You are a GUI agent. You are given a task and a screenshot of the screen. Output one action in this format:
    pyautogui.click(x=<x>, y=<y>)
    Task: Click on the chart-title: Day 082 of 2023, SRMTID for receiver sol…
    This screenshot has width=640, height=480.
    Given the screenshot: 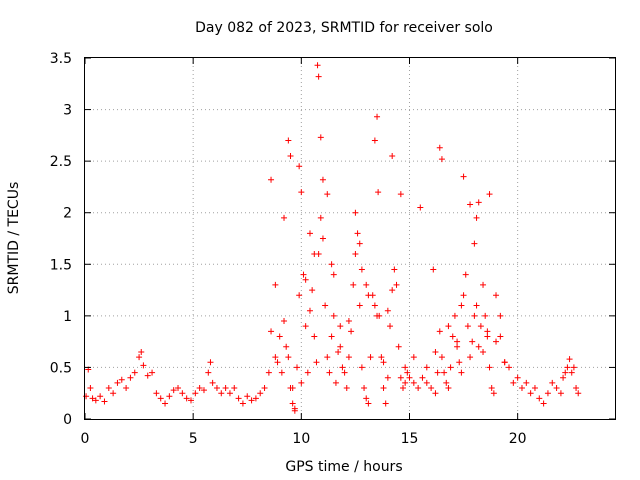 What is the action you would take?
    pyautogui.click(x=344, y=28)
    